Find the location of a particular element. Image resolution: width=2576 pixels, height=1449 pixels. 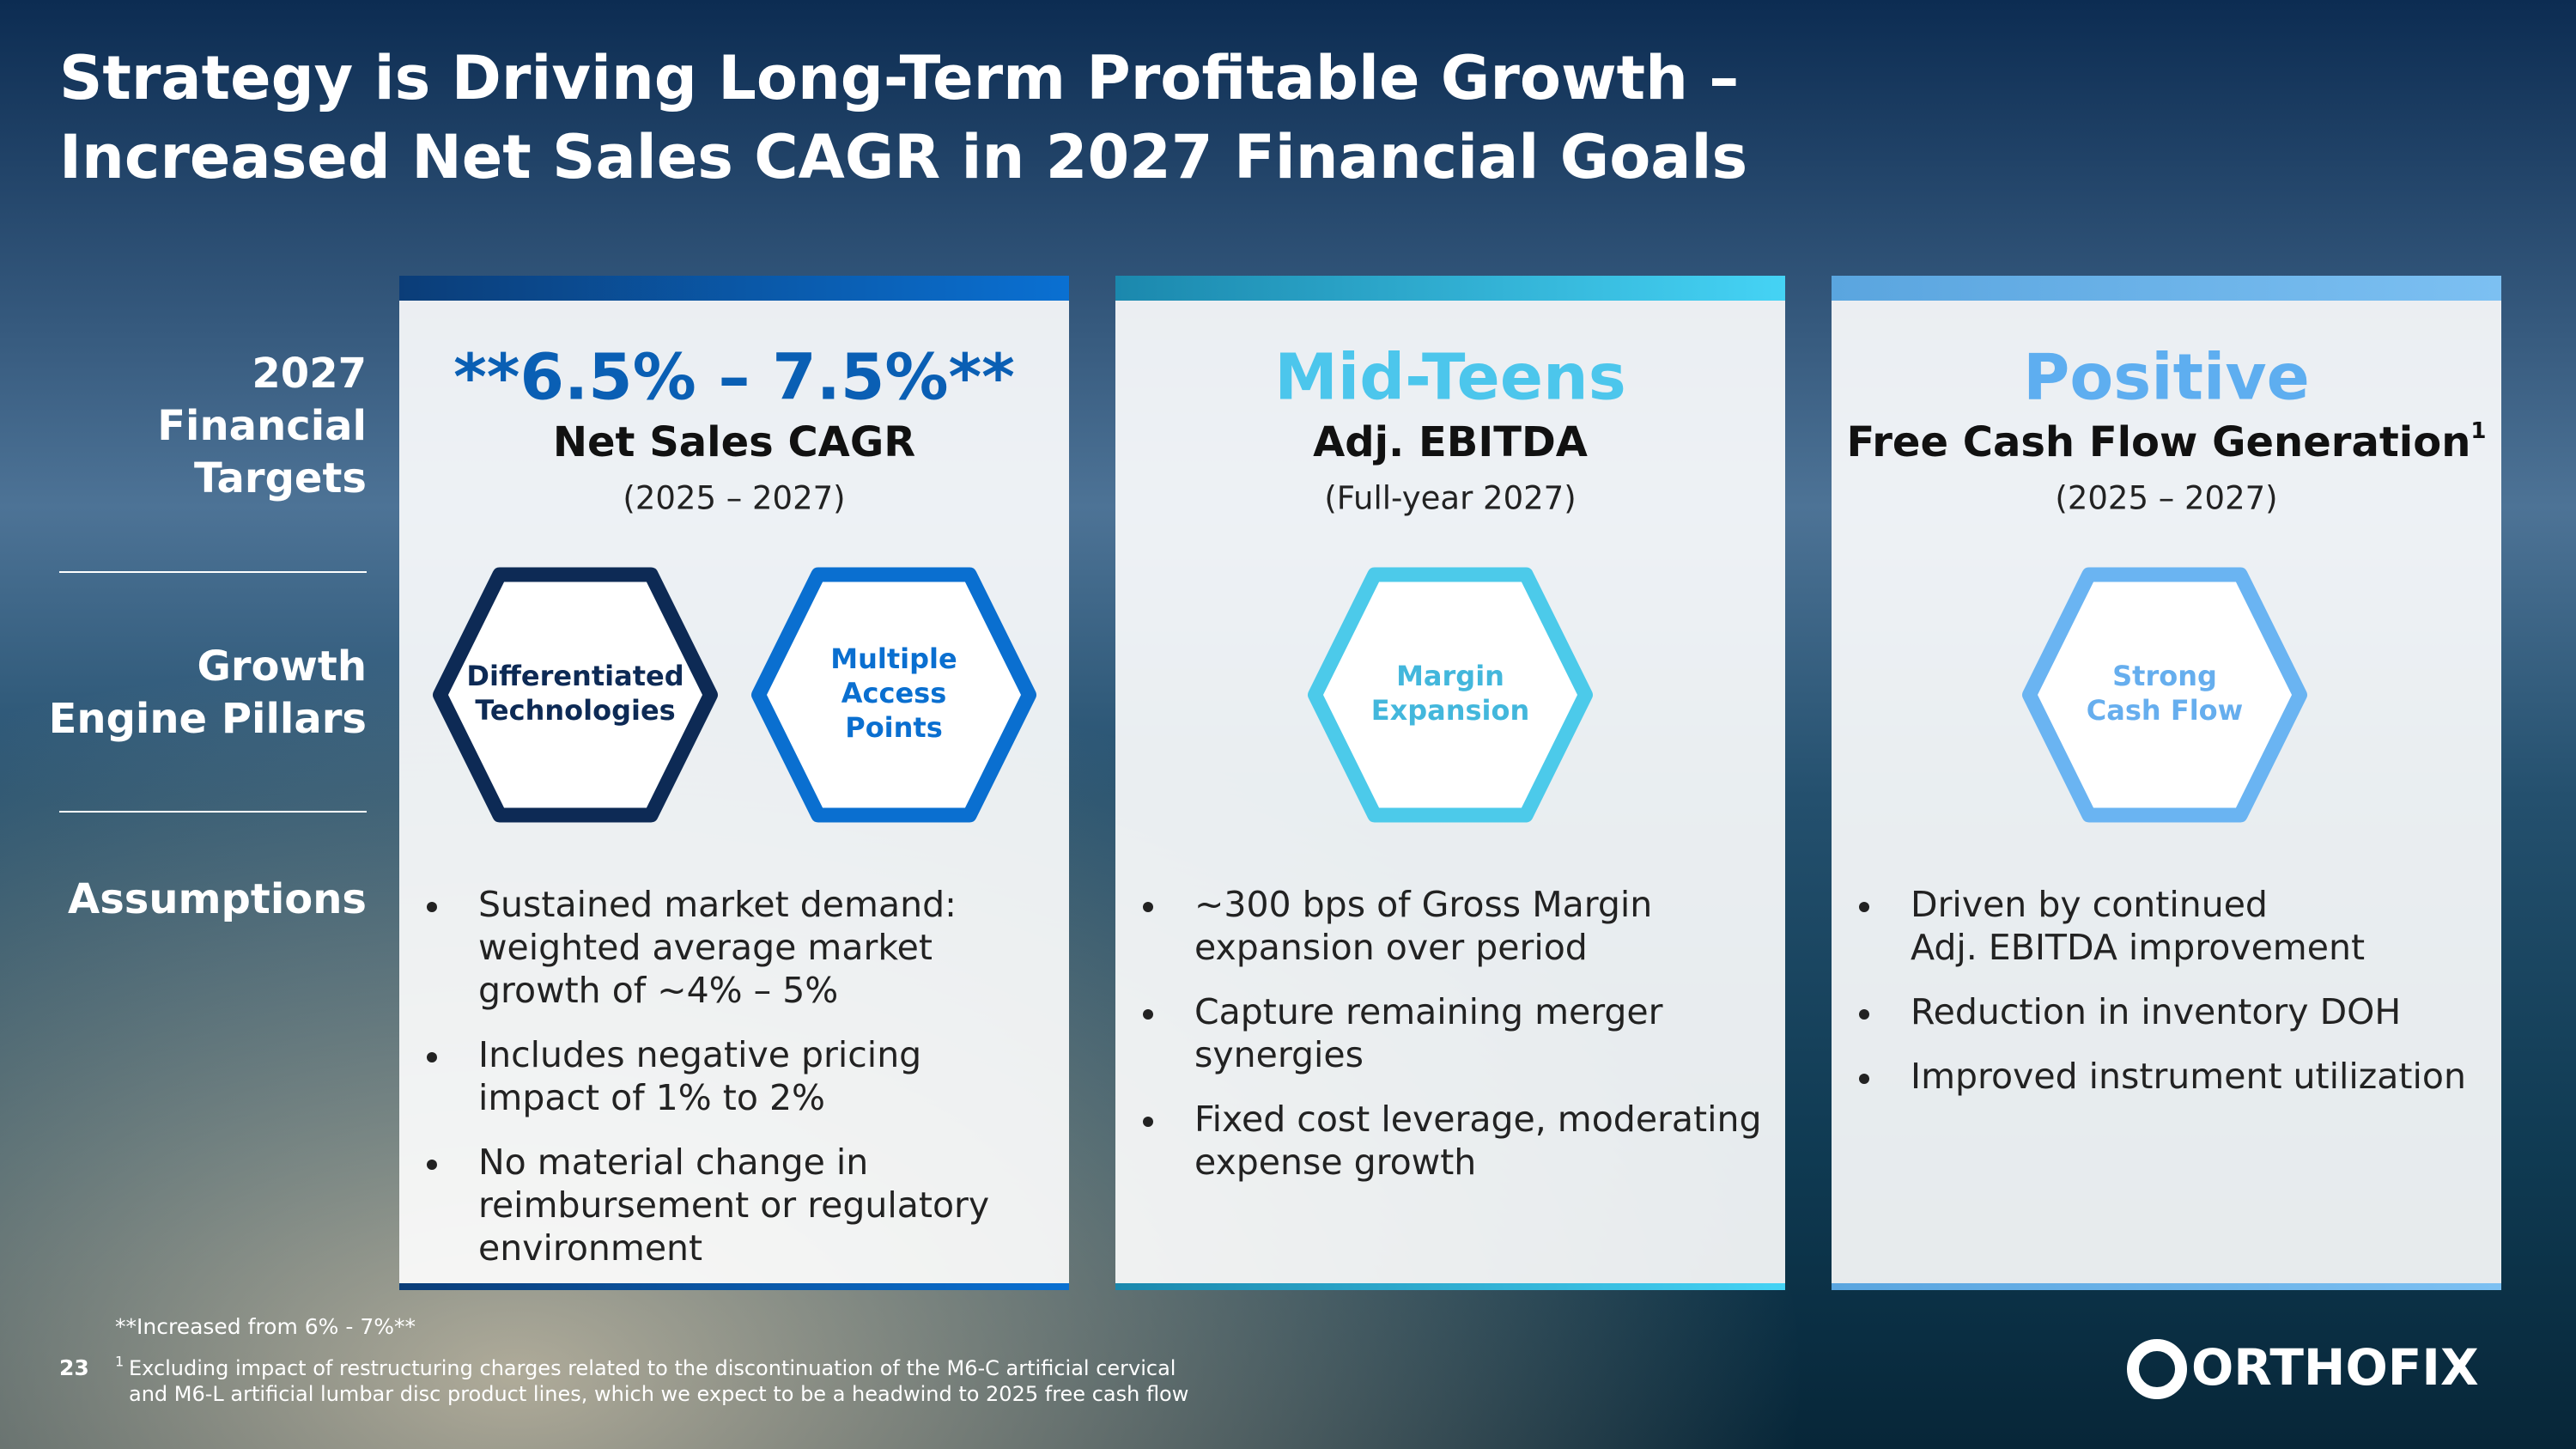

footnote-marker: 1 is located at coordinates (119, 1362).